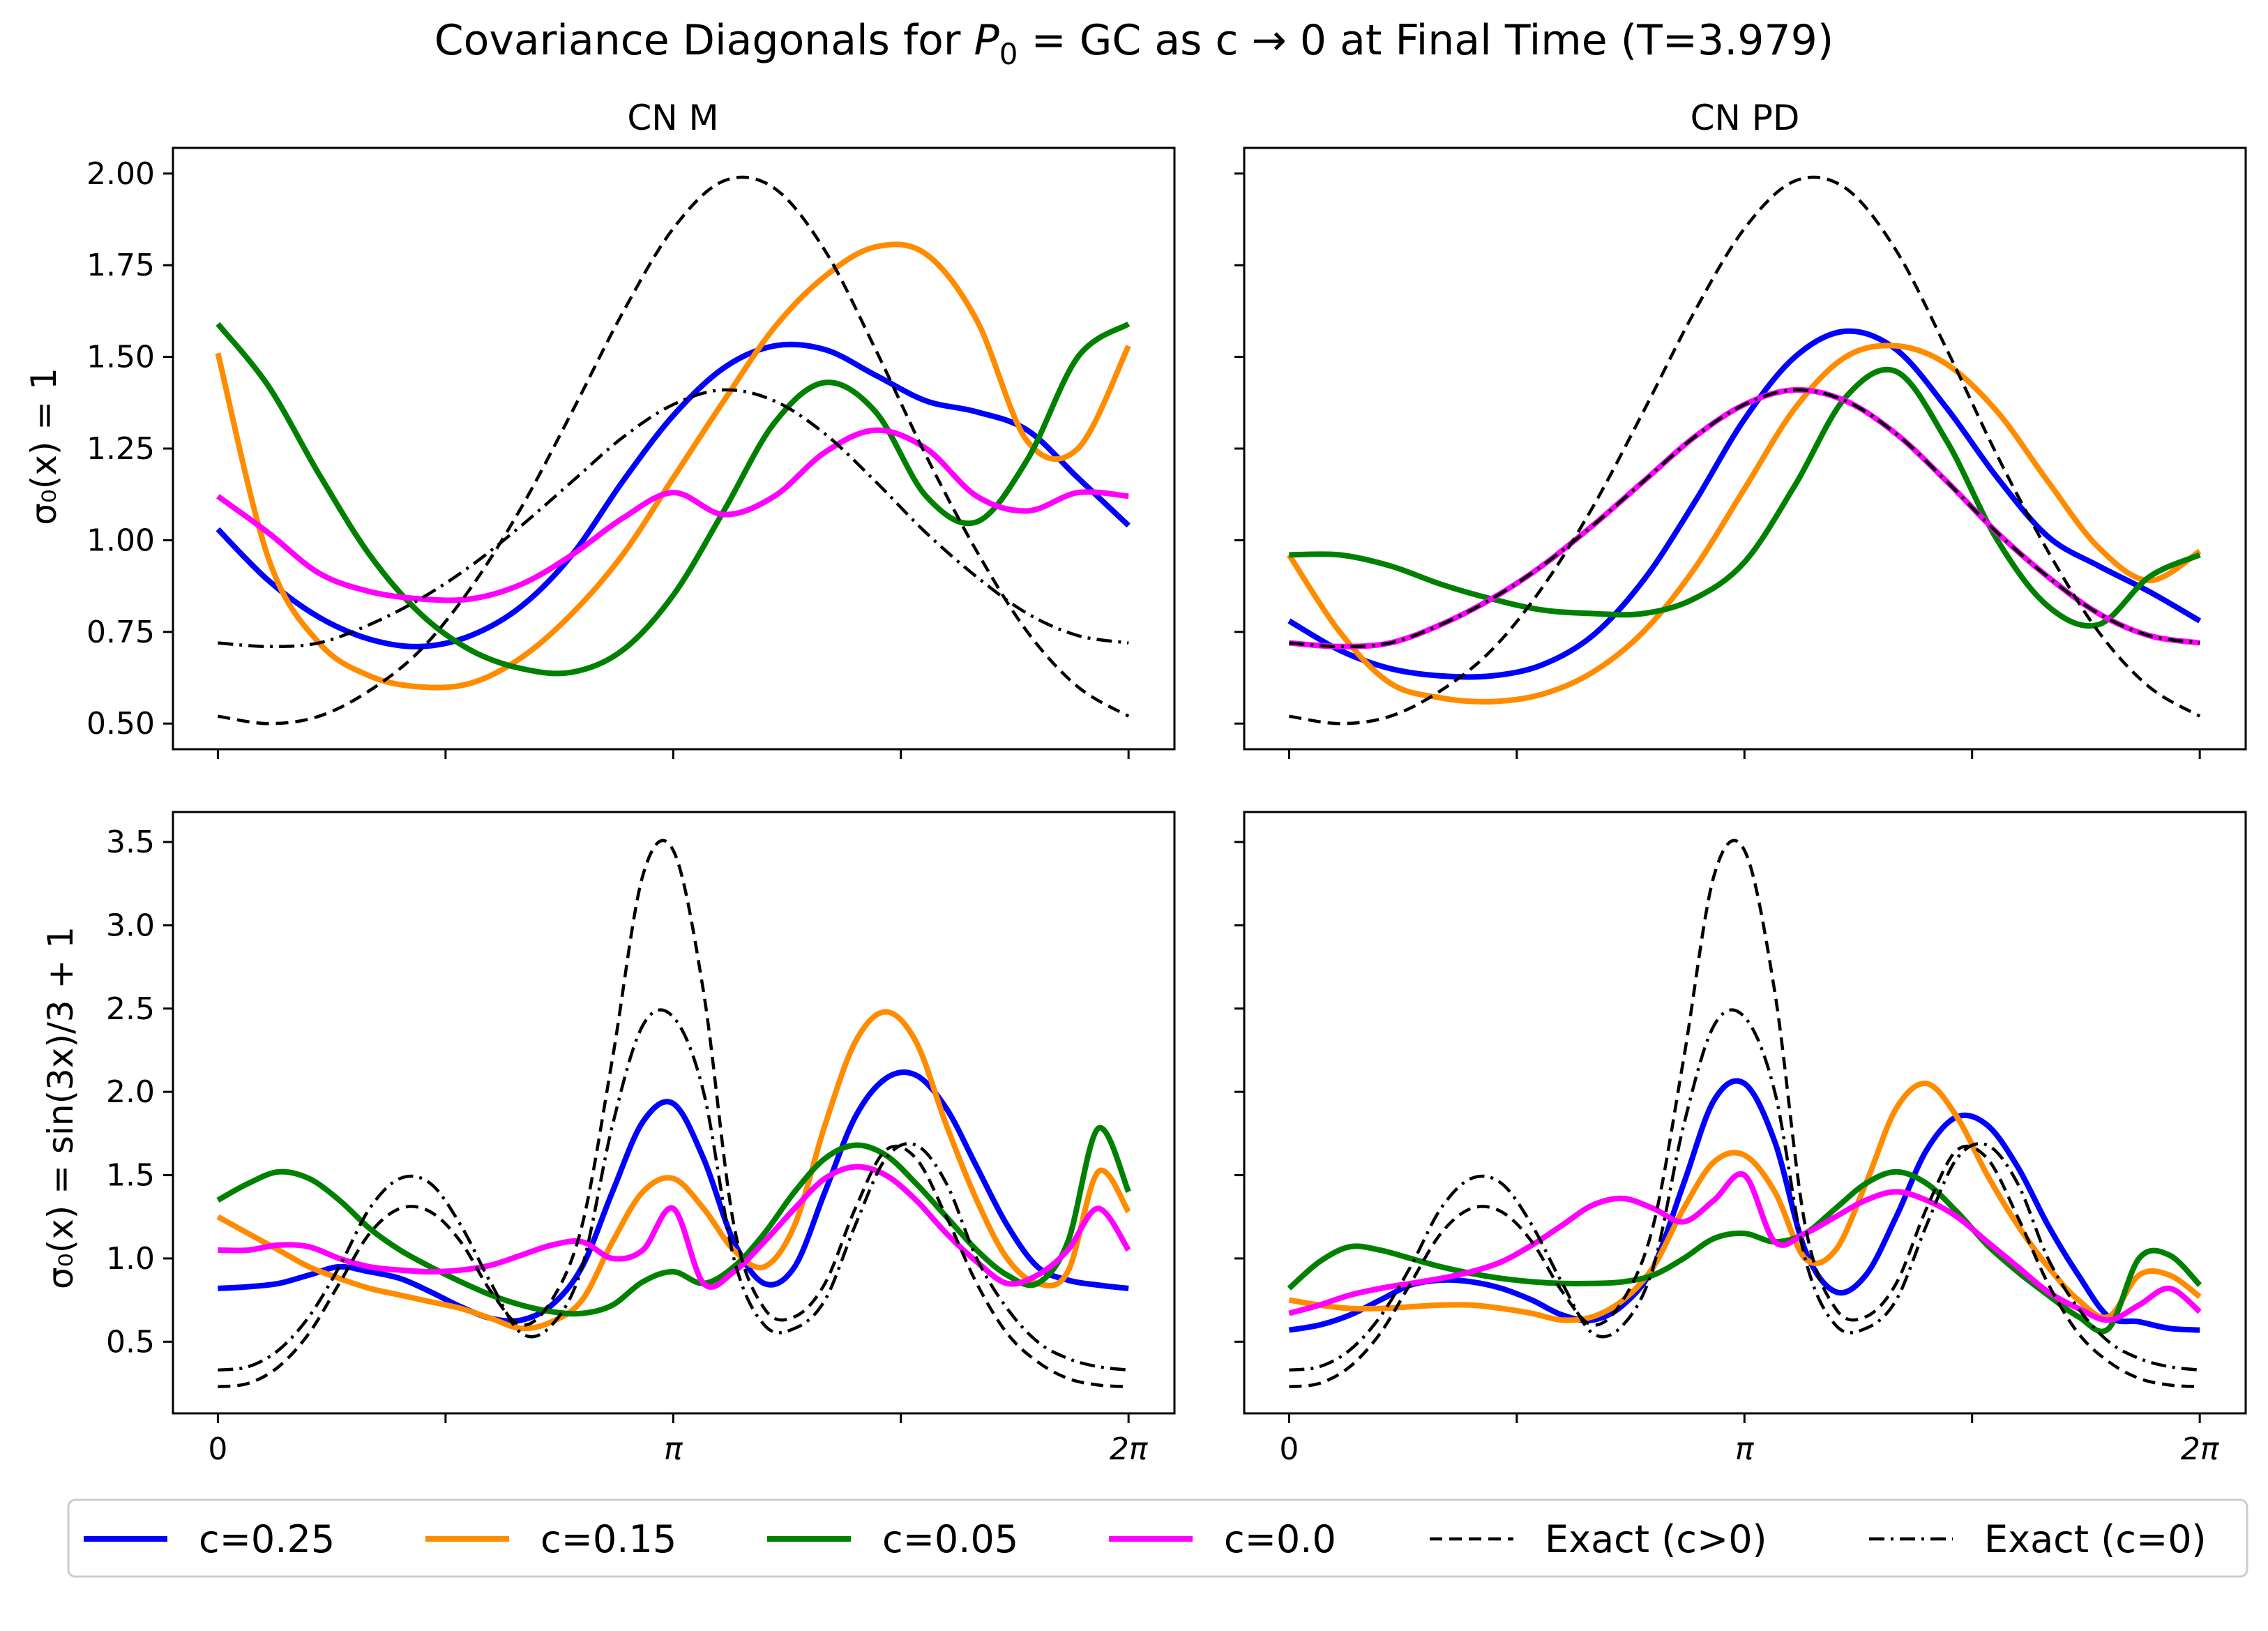  Describe the element at coordinates (130, 926) in the screenshot. I see `y-tick-label: 3.0` at that location.